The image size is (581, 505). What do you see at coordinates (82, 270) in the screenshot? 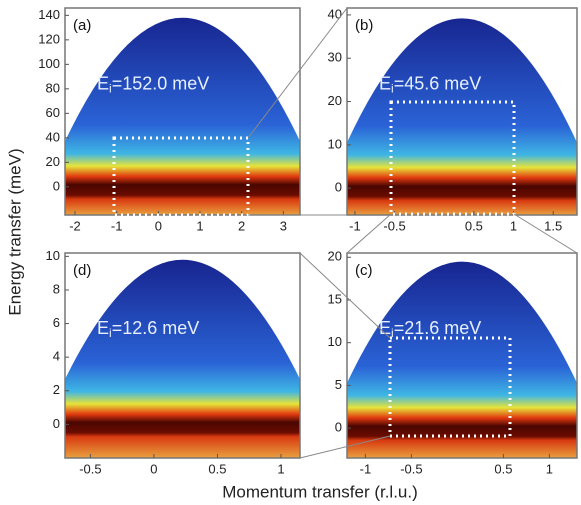
I see `panel-label: (d)` at bounding box center [82, 270].